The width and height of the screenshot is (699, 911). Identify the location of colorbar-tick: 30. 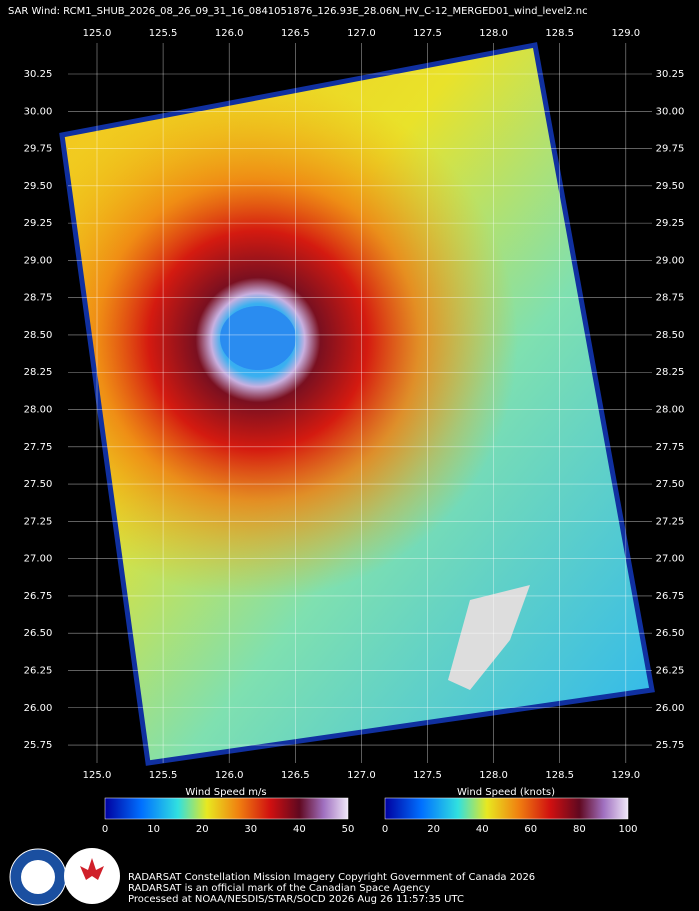
(250, 829).